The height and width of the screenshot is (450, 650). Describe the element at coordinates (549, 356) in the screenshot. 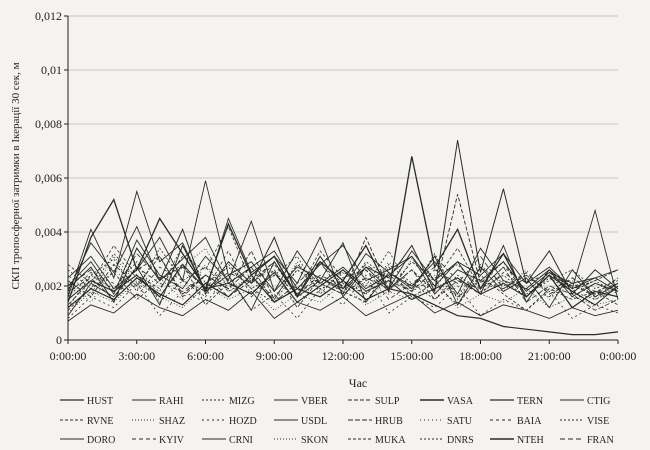

I see `x-tick-label: 21:00:00` at that location.